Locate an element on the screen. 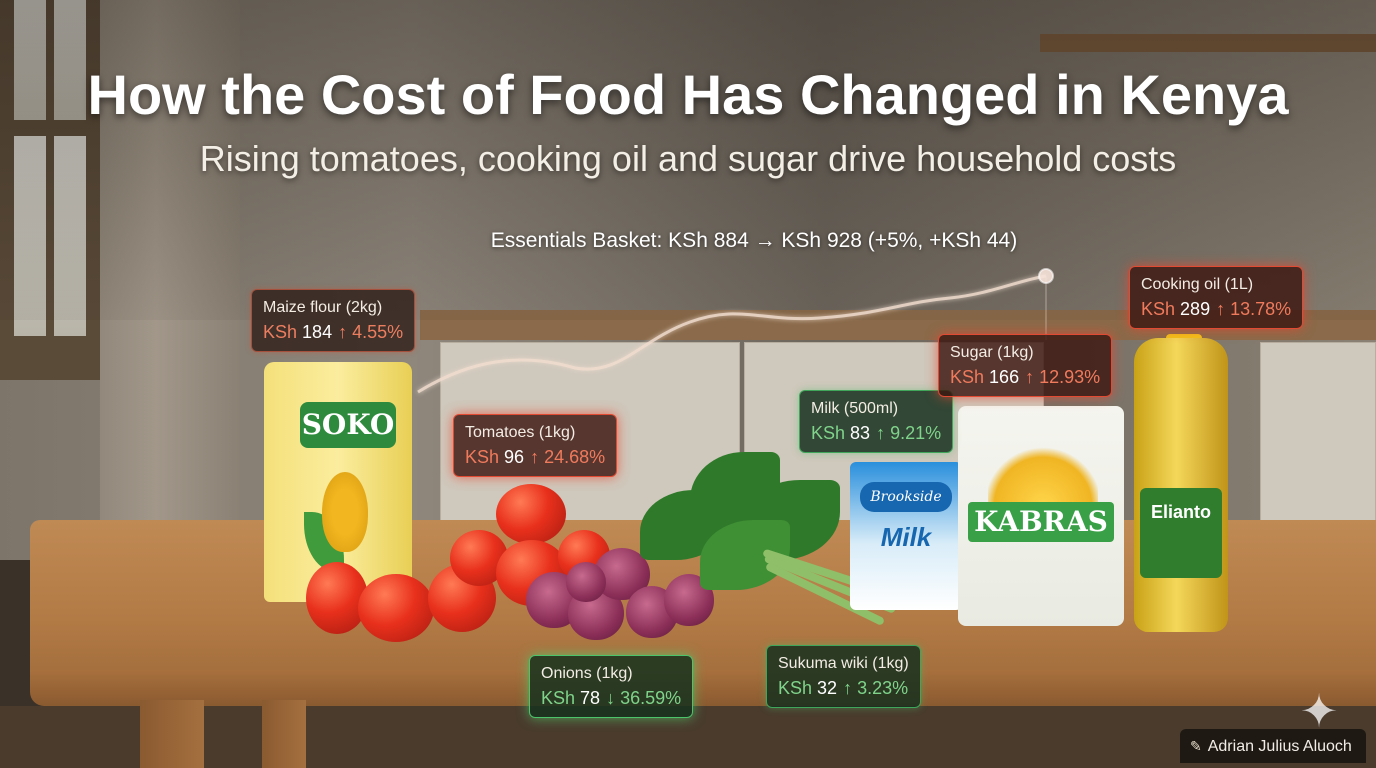  item-name: Sugar (1kg) is located at coordinates (992, 352).